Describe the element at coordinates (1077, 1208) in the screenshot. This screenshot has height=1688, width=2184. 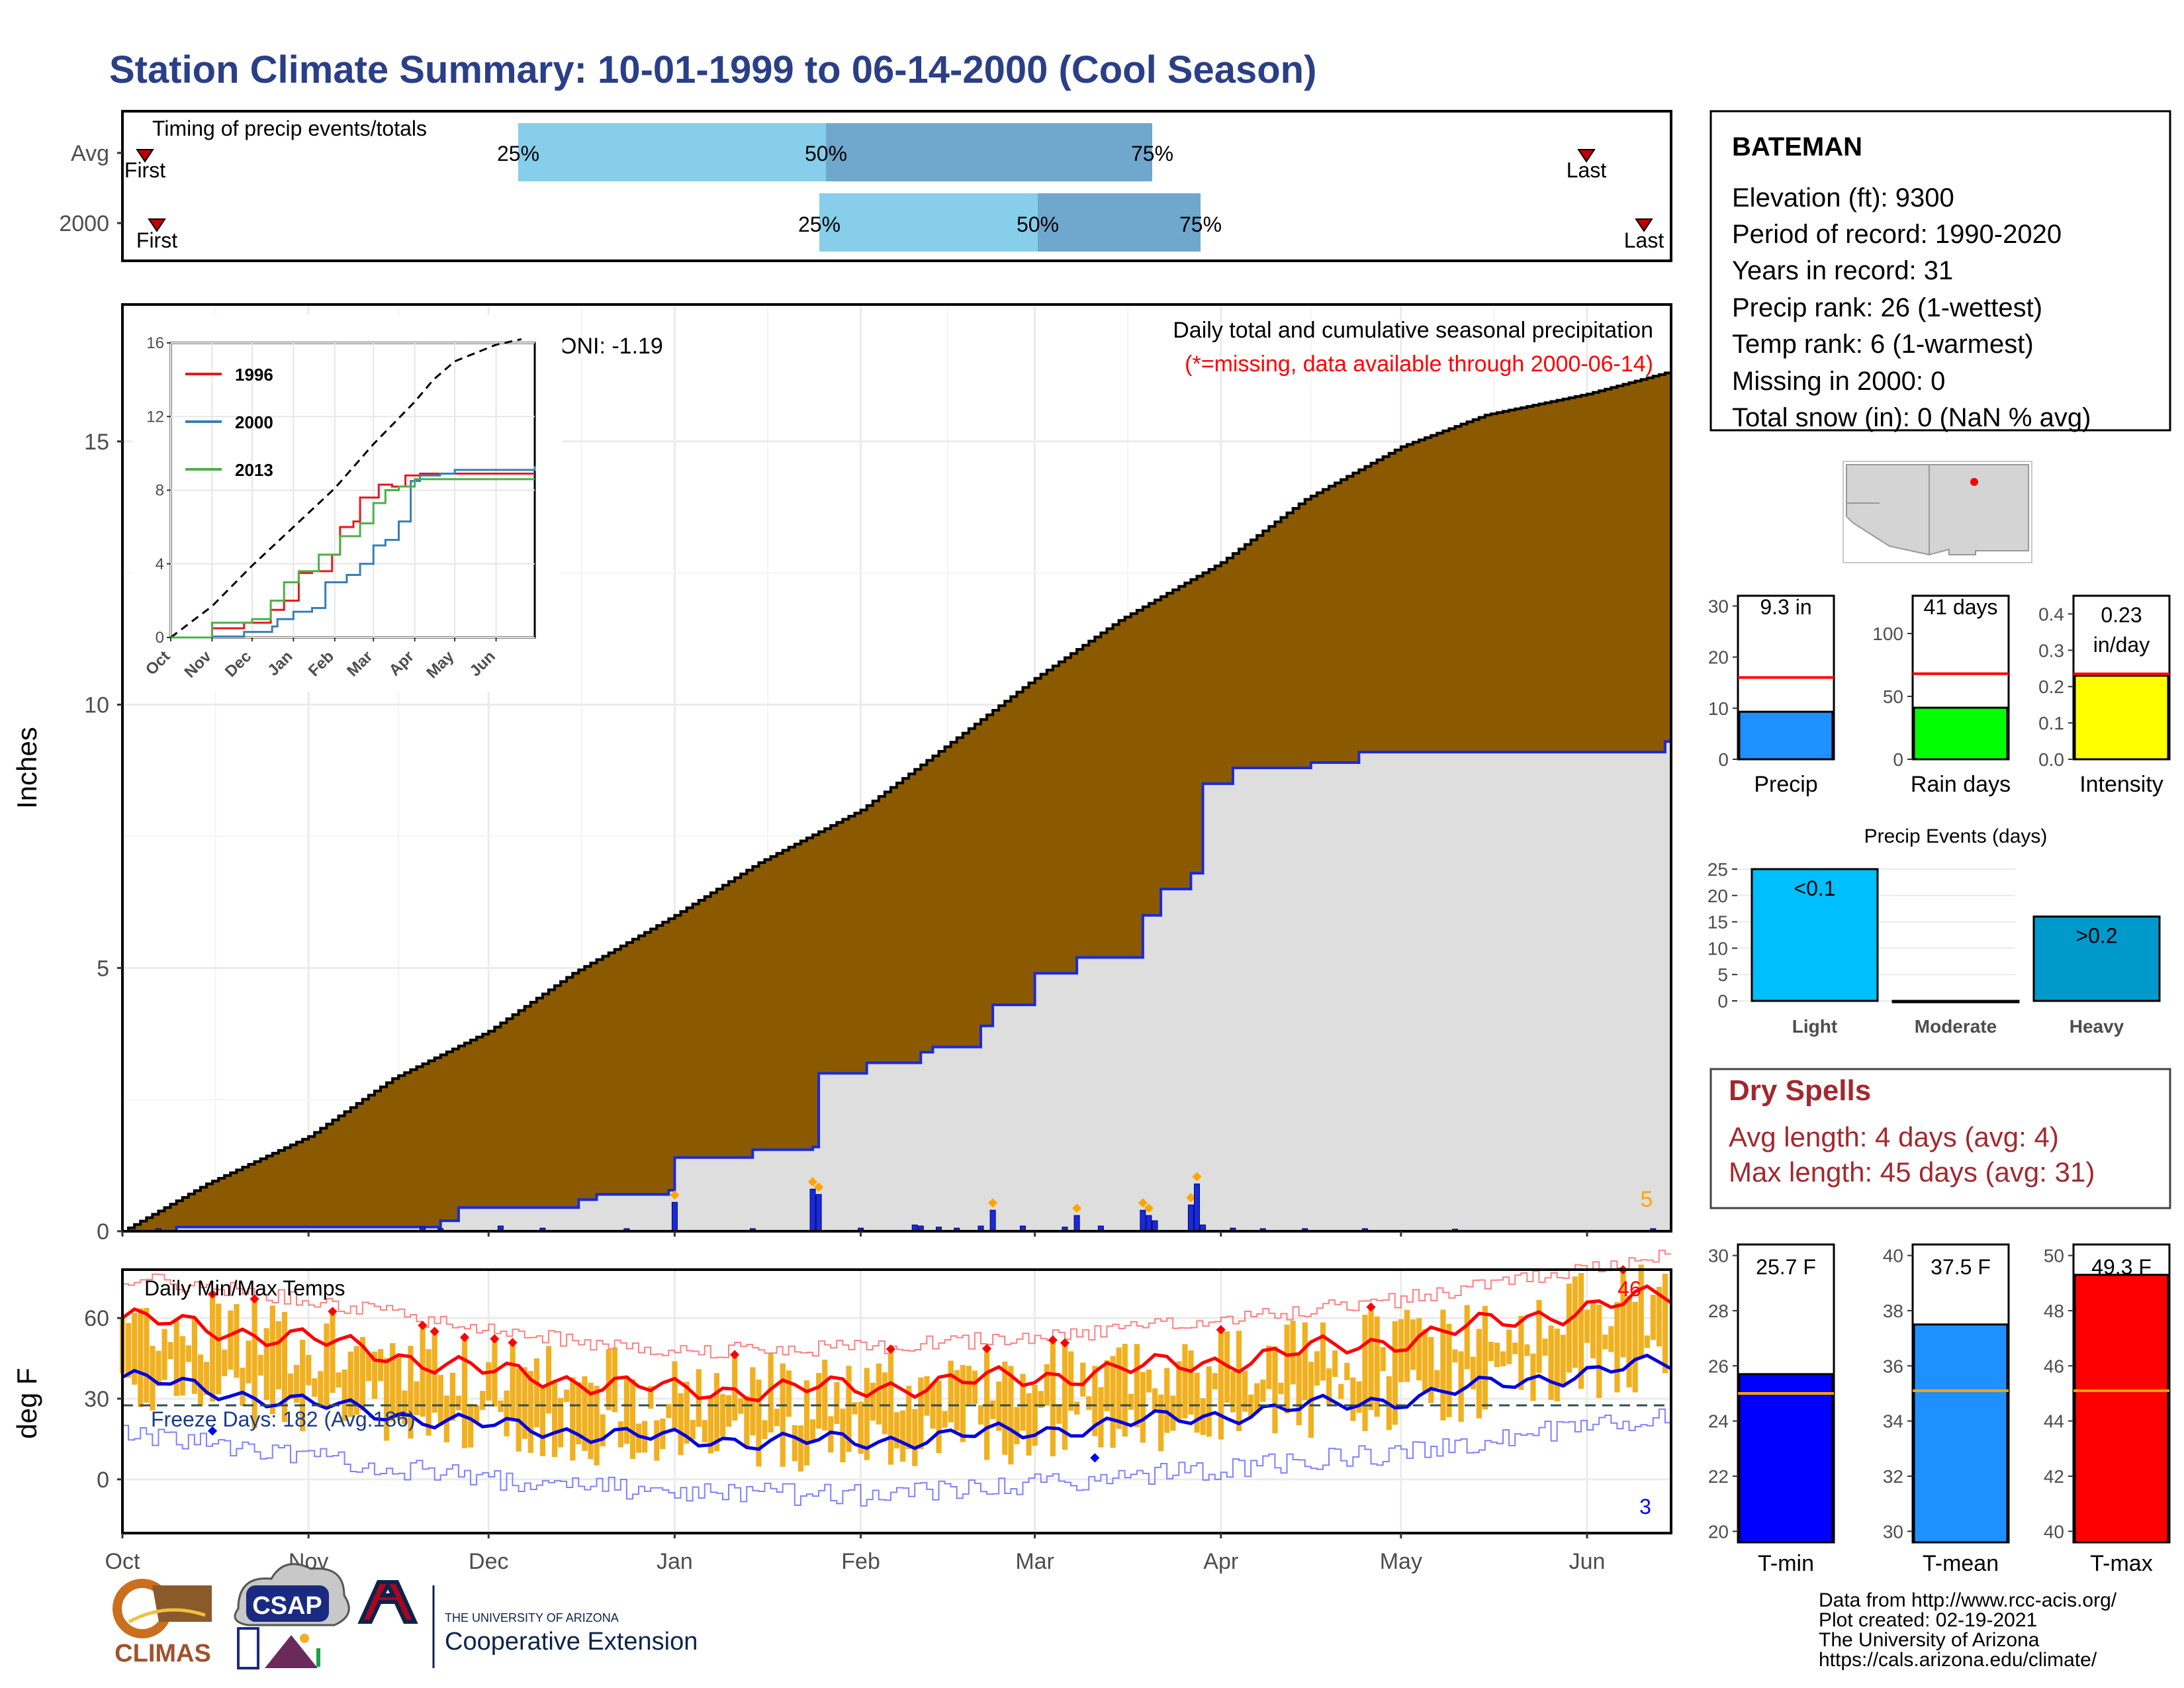
I see `heavy-event-marker` at that location.